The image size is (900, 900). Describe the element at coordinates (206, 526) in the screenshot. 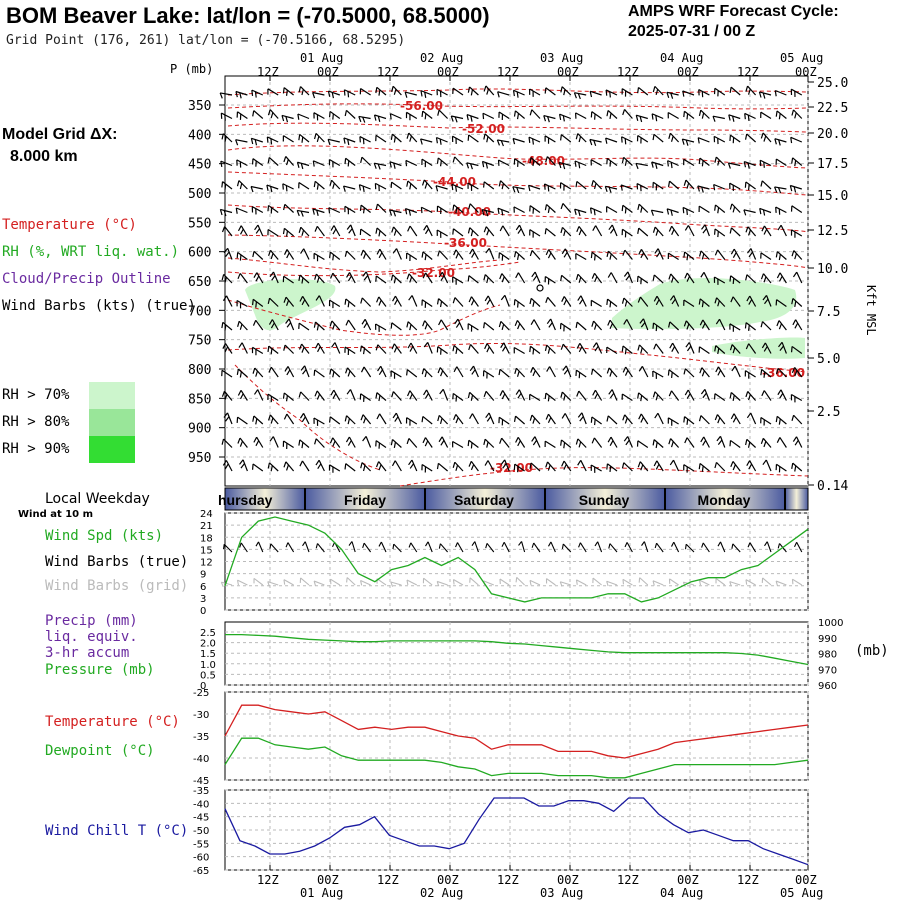

I see `wind-tick-label: 21` at that location.